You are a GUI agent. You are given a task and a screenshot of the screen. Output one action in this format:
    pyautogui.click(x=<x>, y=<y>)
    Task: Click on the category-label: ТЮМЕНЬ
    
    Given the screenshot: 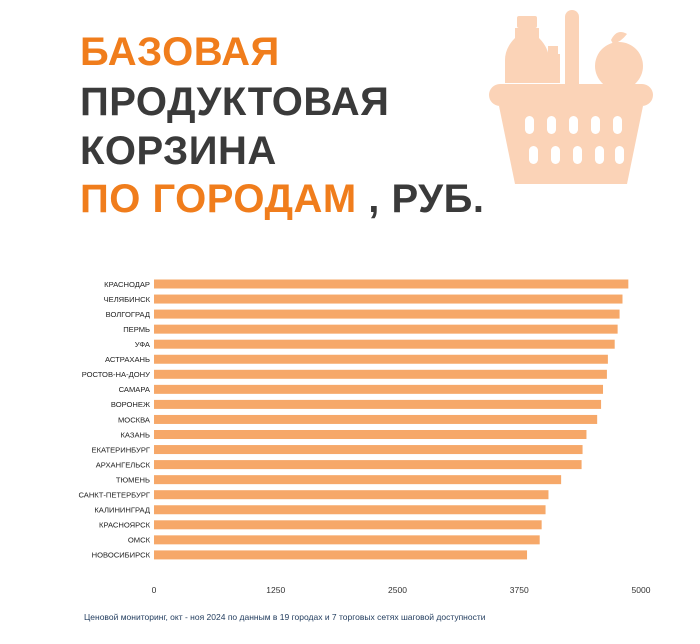 What is the action you would take?
    pyautogui.click(x=133, y=479)
    